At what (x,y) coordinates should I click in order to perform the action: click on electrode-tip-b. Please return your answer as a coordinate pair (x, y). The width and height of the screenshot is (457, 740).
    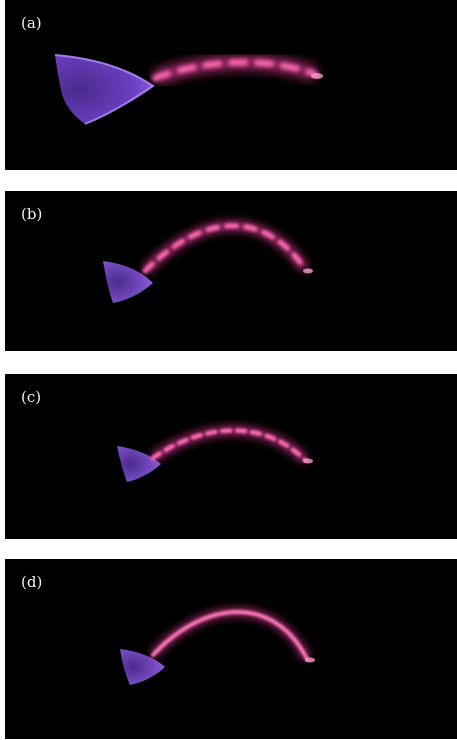
    Looking at the image, I should click on (308, 271).